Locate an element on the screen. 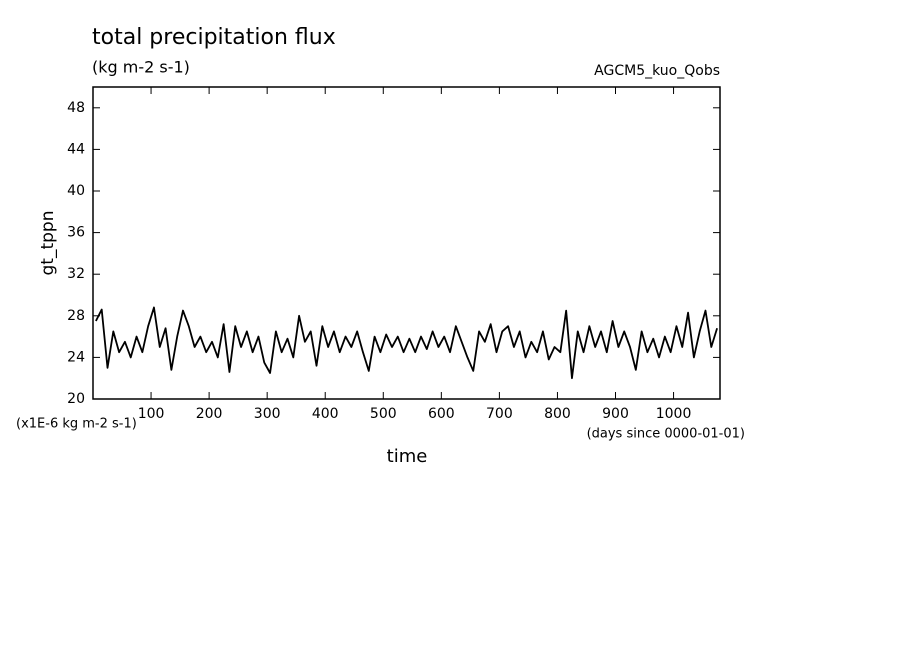 The width and height of the screenshot is (904, 654). x-tick-label: 800 is located at coordinates (557, 414).